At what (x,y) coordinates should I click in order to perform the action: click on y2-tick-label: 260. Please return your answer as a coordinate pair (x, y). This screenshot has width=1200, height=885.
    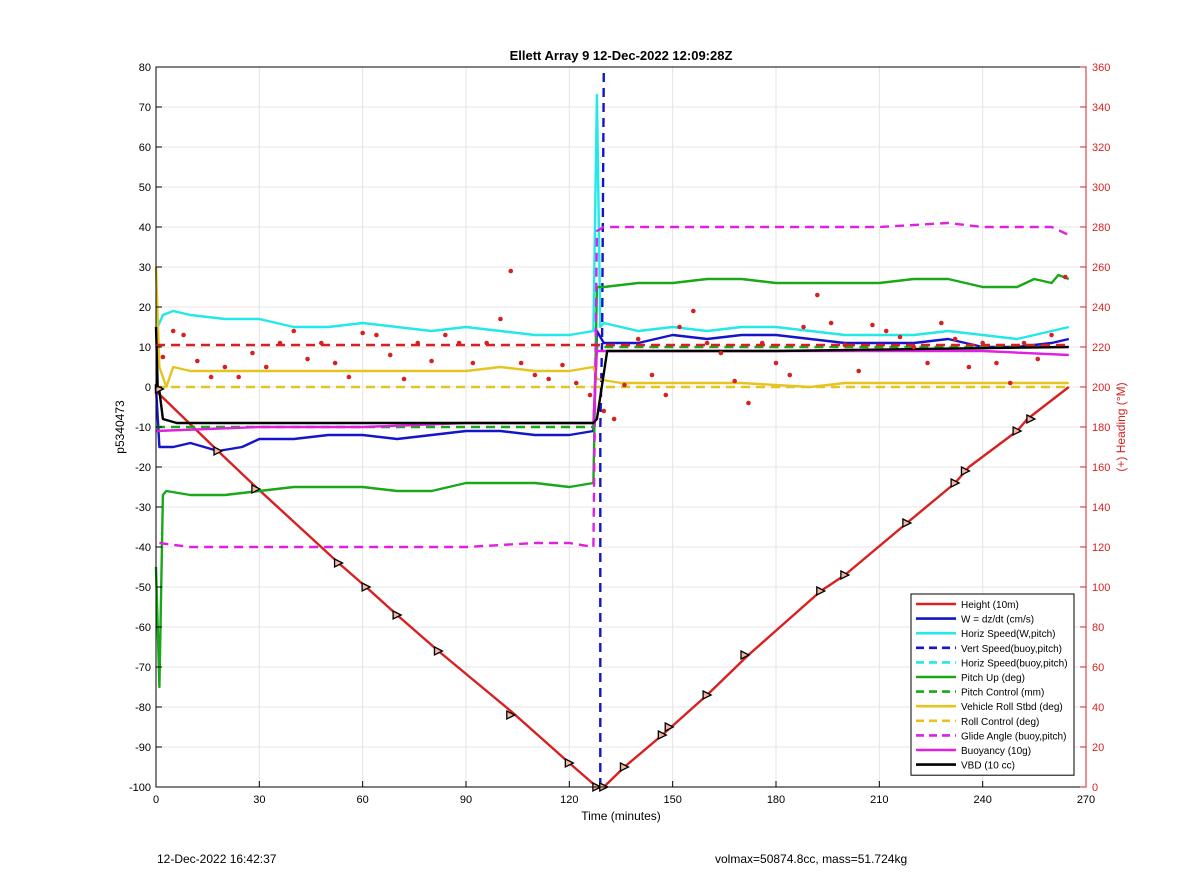
    Looking at the image, I should click on (1101, 268).